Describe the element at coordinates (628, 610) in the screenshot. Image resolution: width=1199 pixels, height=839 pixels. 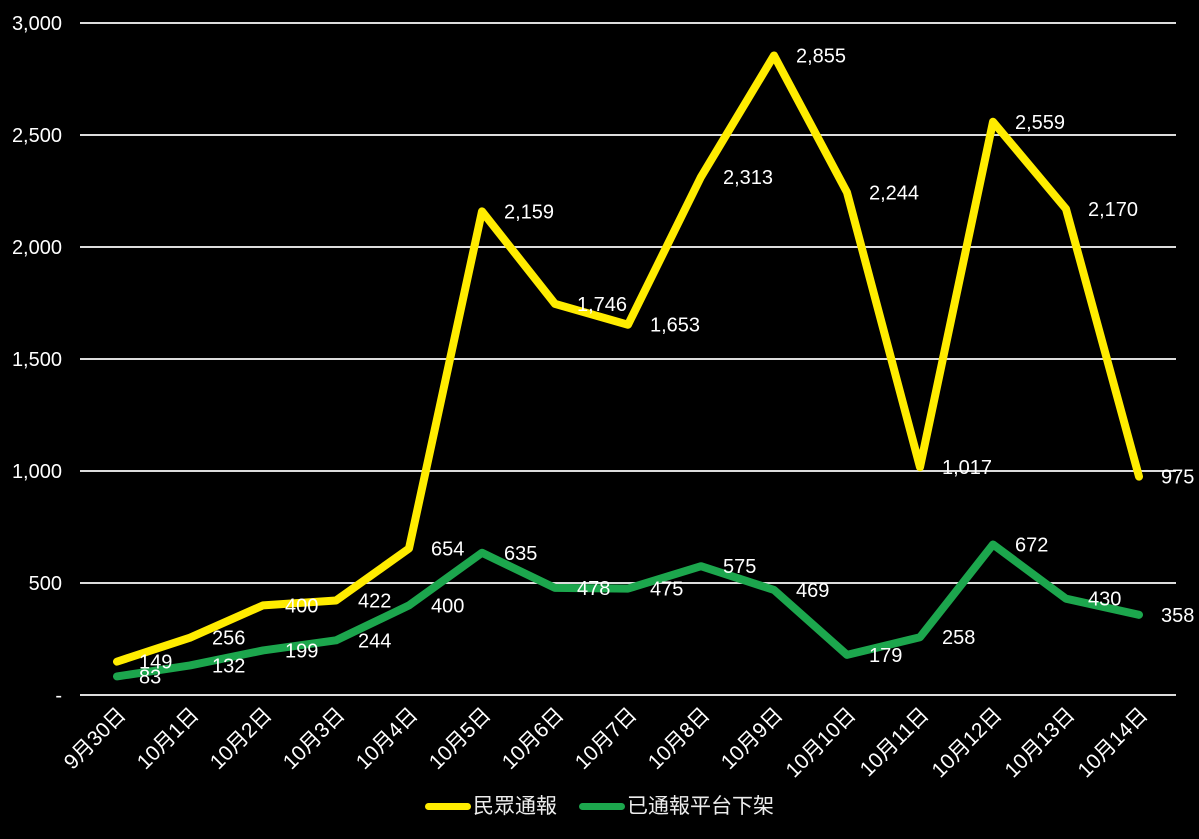
I see `series-line-platform-takedown` at that location.